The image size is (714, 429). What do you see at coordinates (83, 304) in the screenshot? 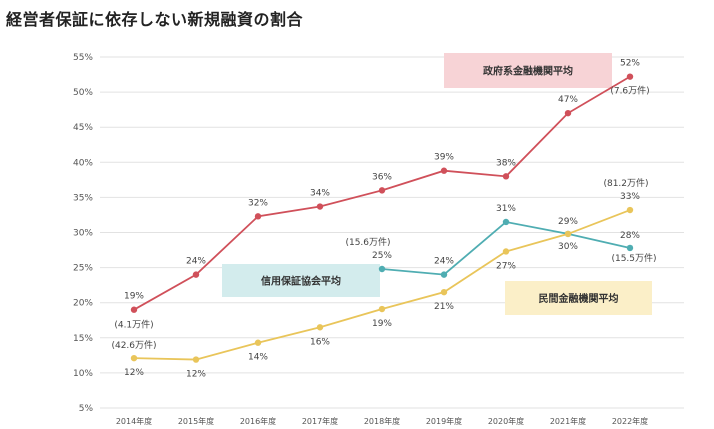
I see `y-tick-label: 20%` at bounding box center [83, 304].